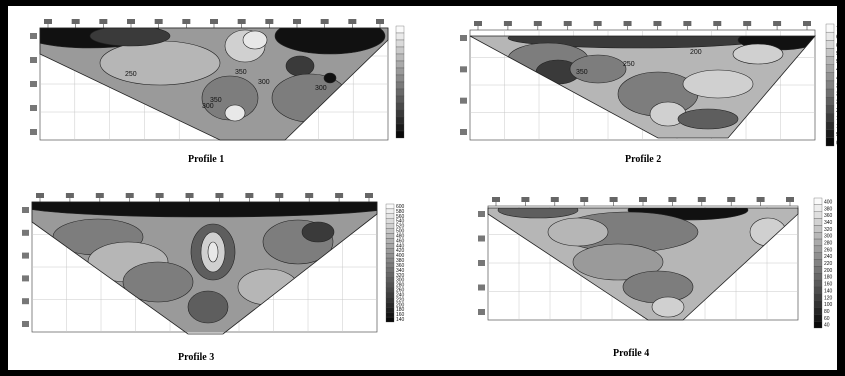  I want to click on scale-label: 120, so click(828, 298).